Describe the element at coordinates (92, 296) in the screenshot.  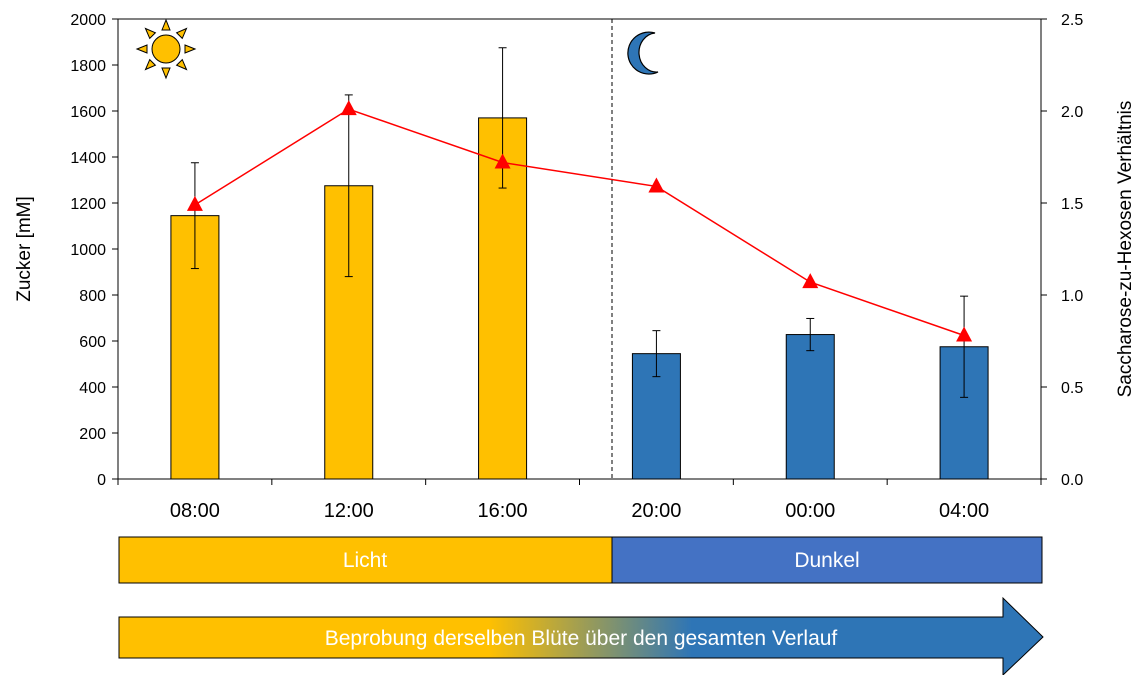
I see `y-tick-label: 800` at that location.